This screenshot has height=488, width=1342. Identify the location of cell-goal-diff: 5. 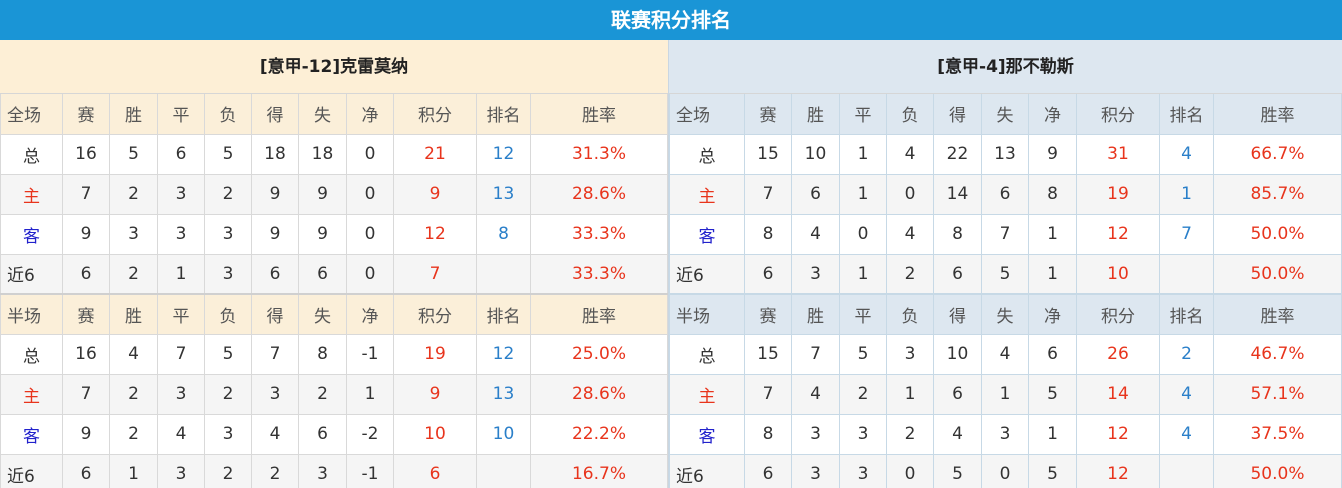
(1052, 471).